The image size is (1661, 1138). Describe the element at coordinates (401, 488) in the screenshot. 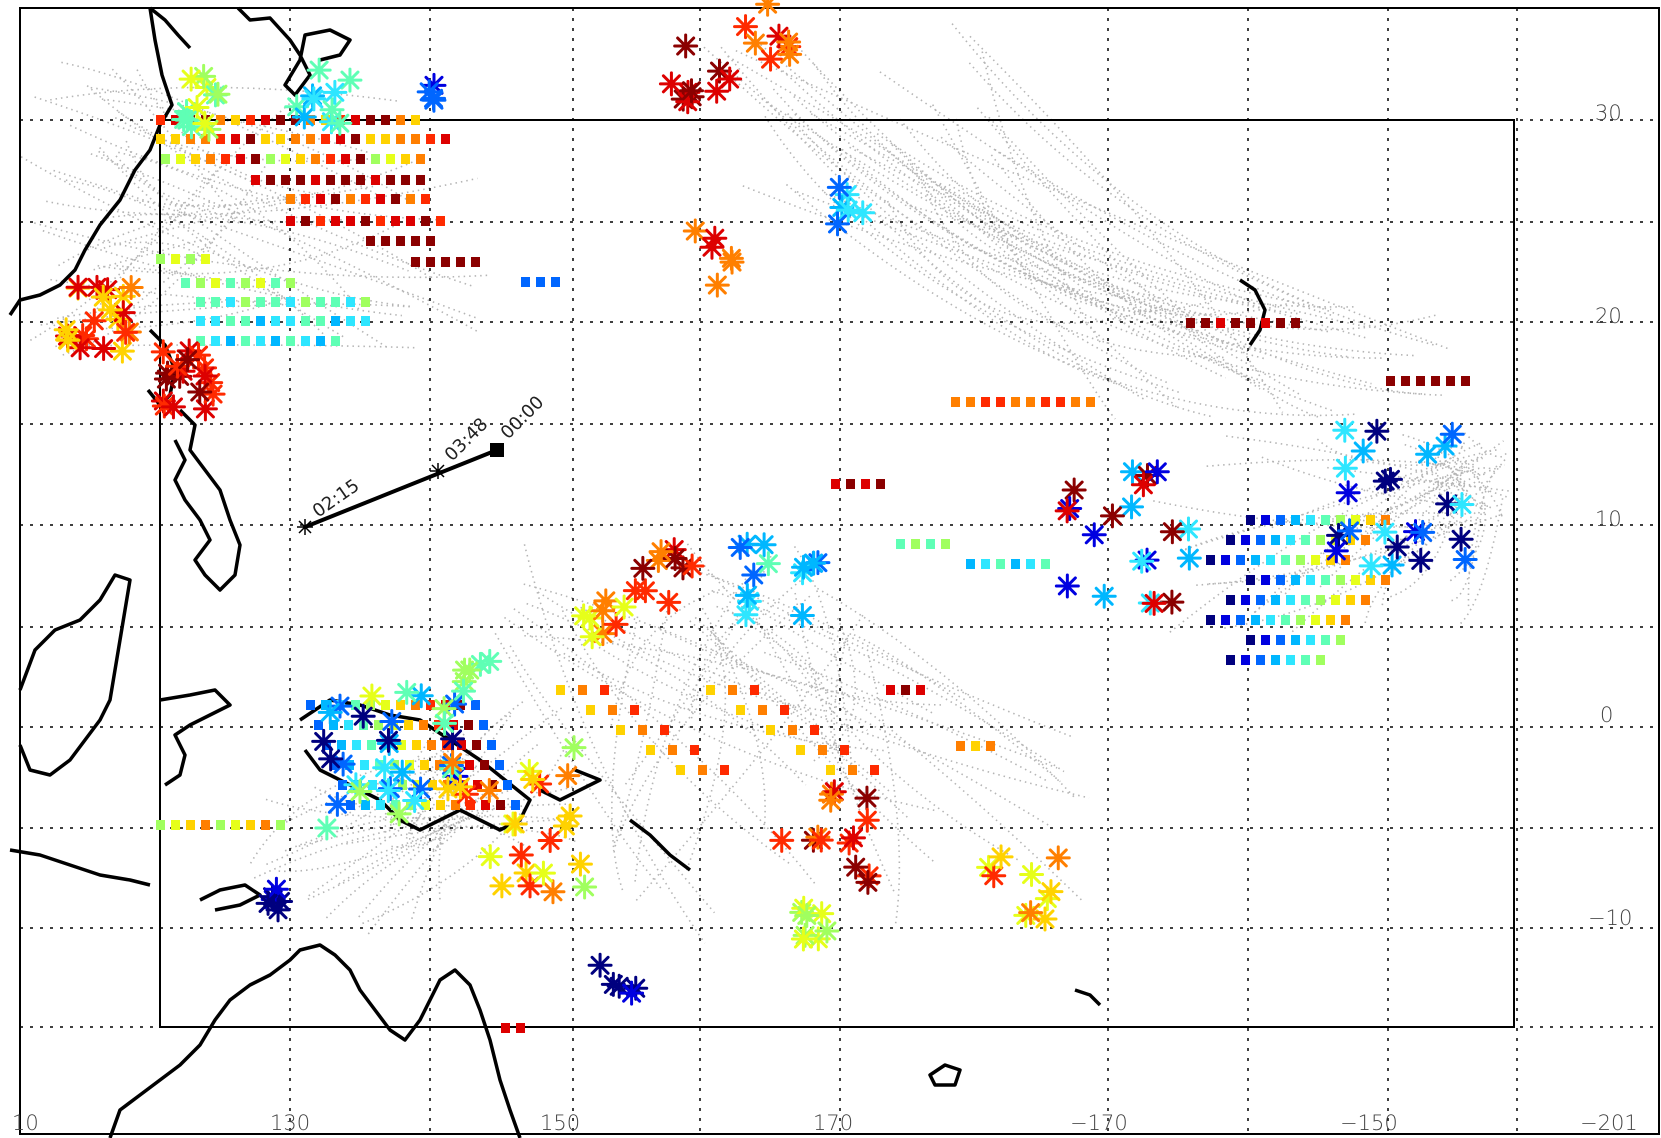

I see `arrow-shaft` at that location.